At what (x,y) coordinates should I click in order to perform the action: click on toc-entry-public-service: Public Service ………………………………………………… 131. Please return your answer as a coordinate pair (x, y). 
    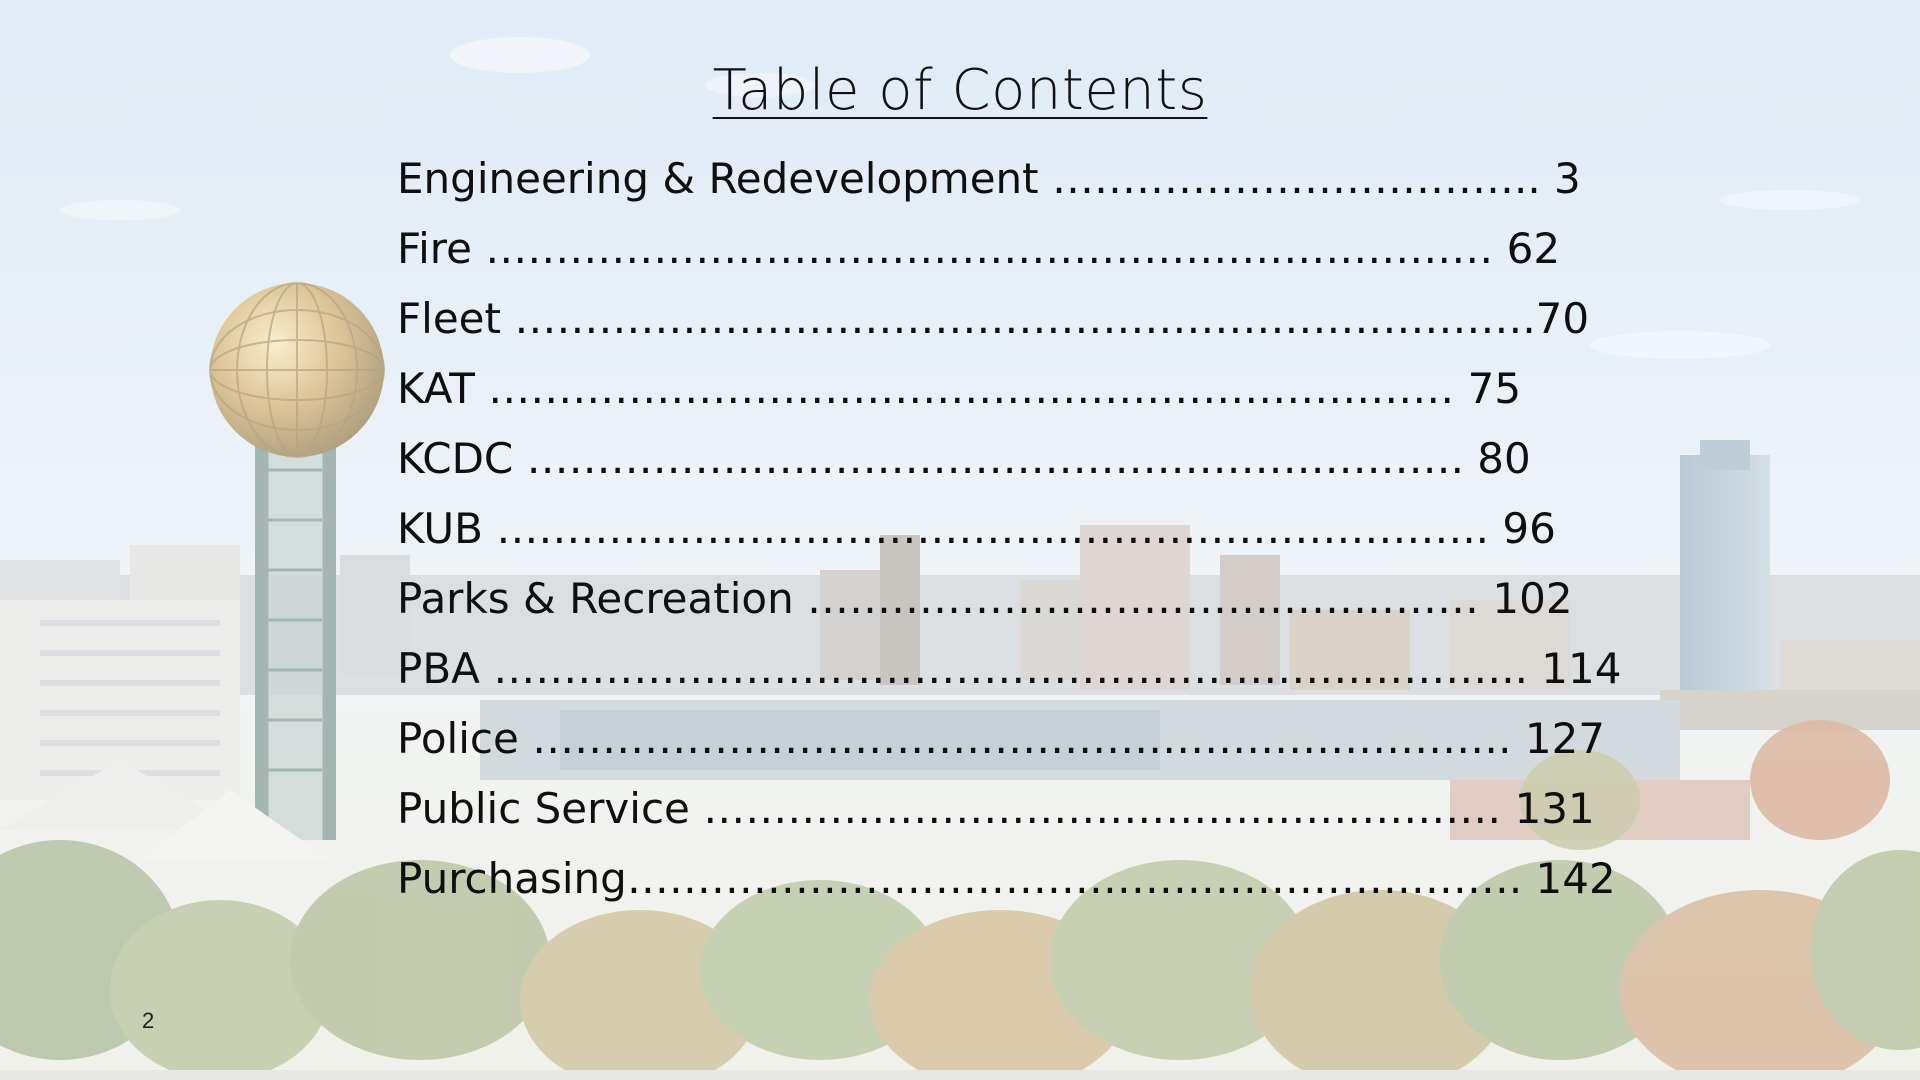
    Looking at the image, I should click on (996, 808).